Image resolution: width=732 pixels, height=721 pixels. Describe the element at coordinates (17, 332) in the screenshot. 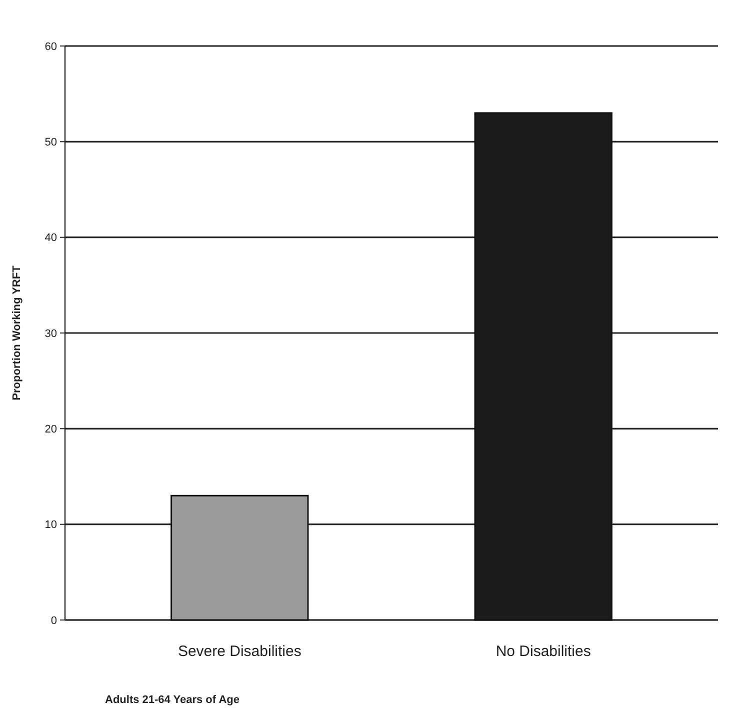

I see `y-axis-title: Proportion Working YRFT` at that location.